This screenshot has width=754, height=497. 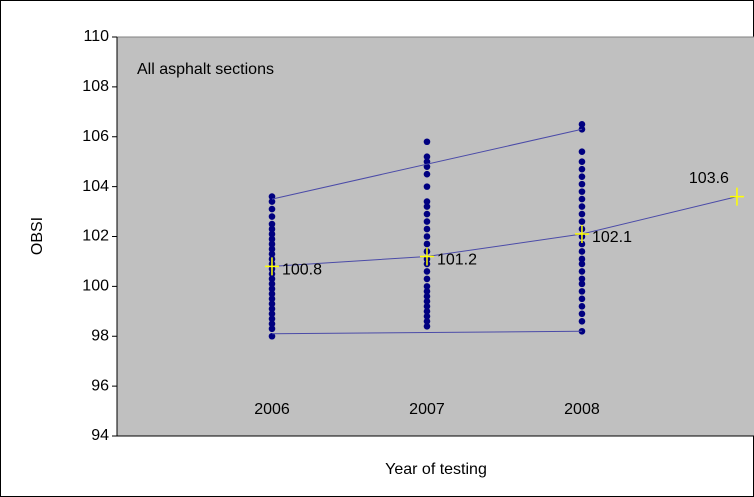 What do you see at coordinates (205, 69) in the screenshot?
I see `chart-title: All asphalt sections` at bounding box center [205, 69].